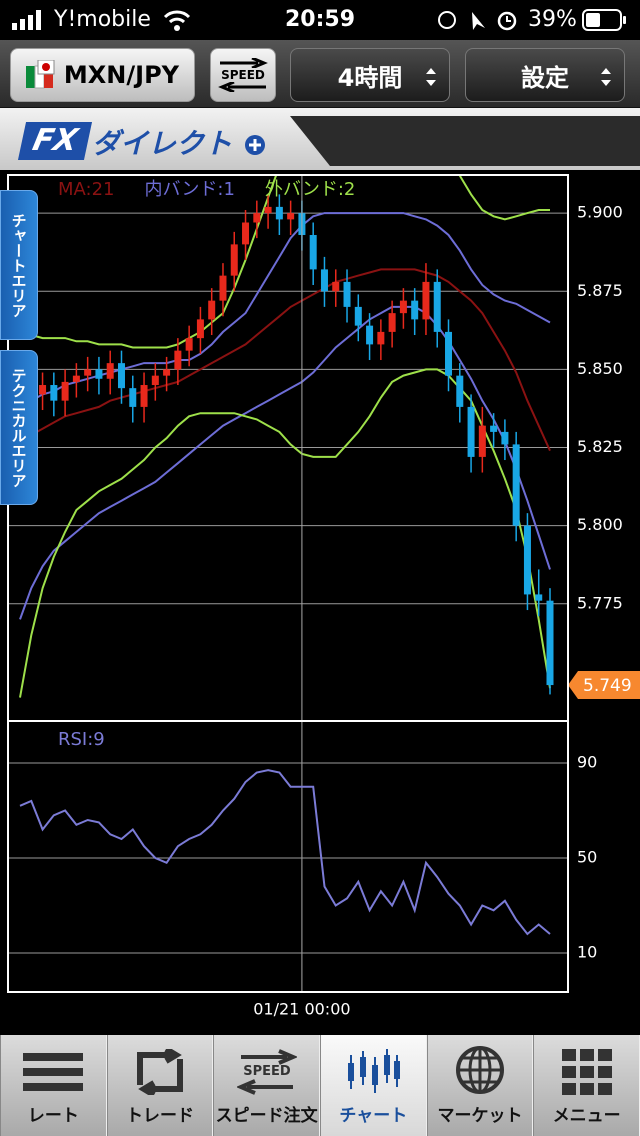 The height and width of the screenshot is (1136, 640). I want to click on tab-label: マーケット, so click(480, 1116).